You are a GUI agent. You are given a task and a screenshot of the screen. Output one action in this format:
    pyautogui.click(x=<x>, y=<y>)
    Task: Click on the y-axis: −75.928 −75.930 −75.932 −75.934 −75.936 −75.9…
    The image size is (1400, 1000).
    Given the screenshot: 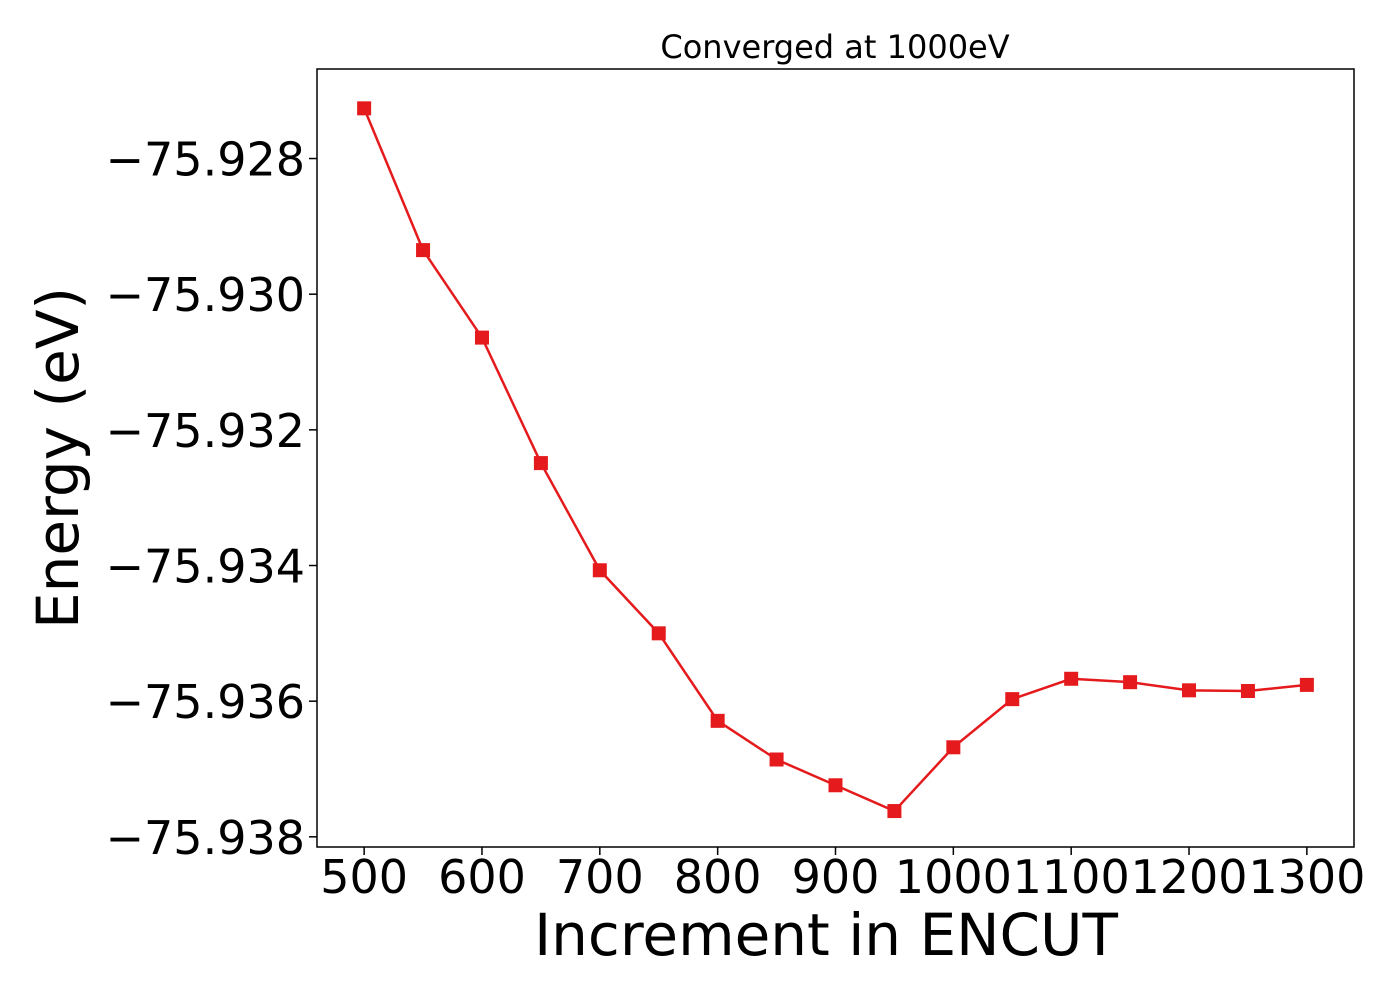 What is the action you would take?
    pyautogui.click(x=211, y=499)
    